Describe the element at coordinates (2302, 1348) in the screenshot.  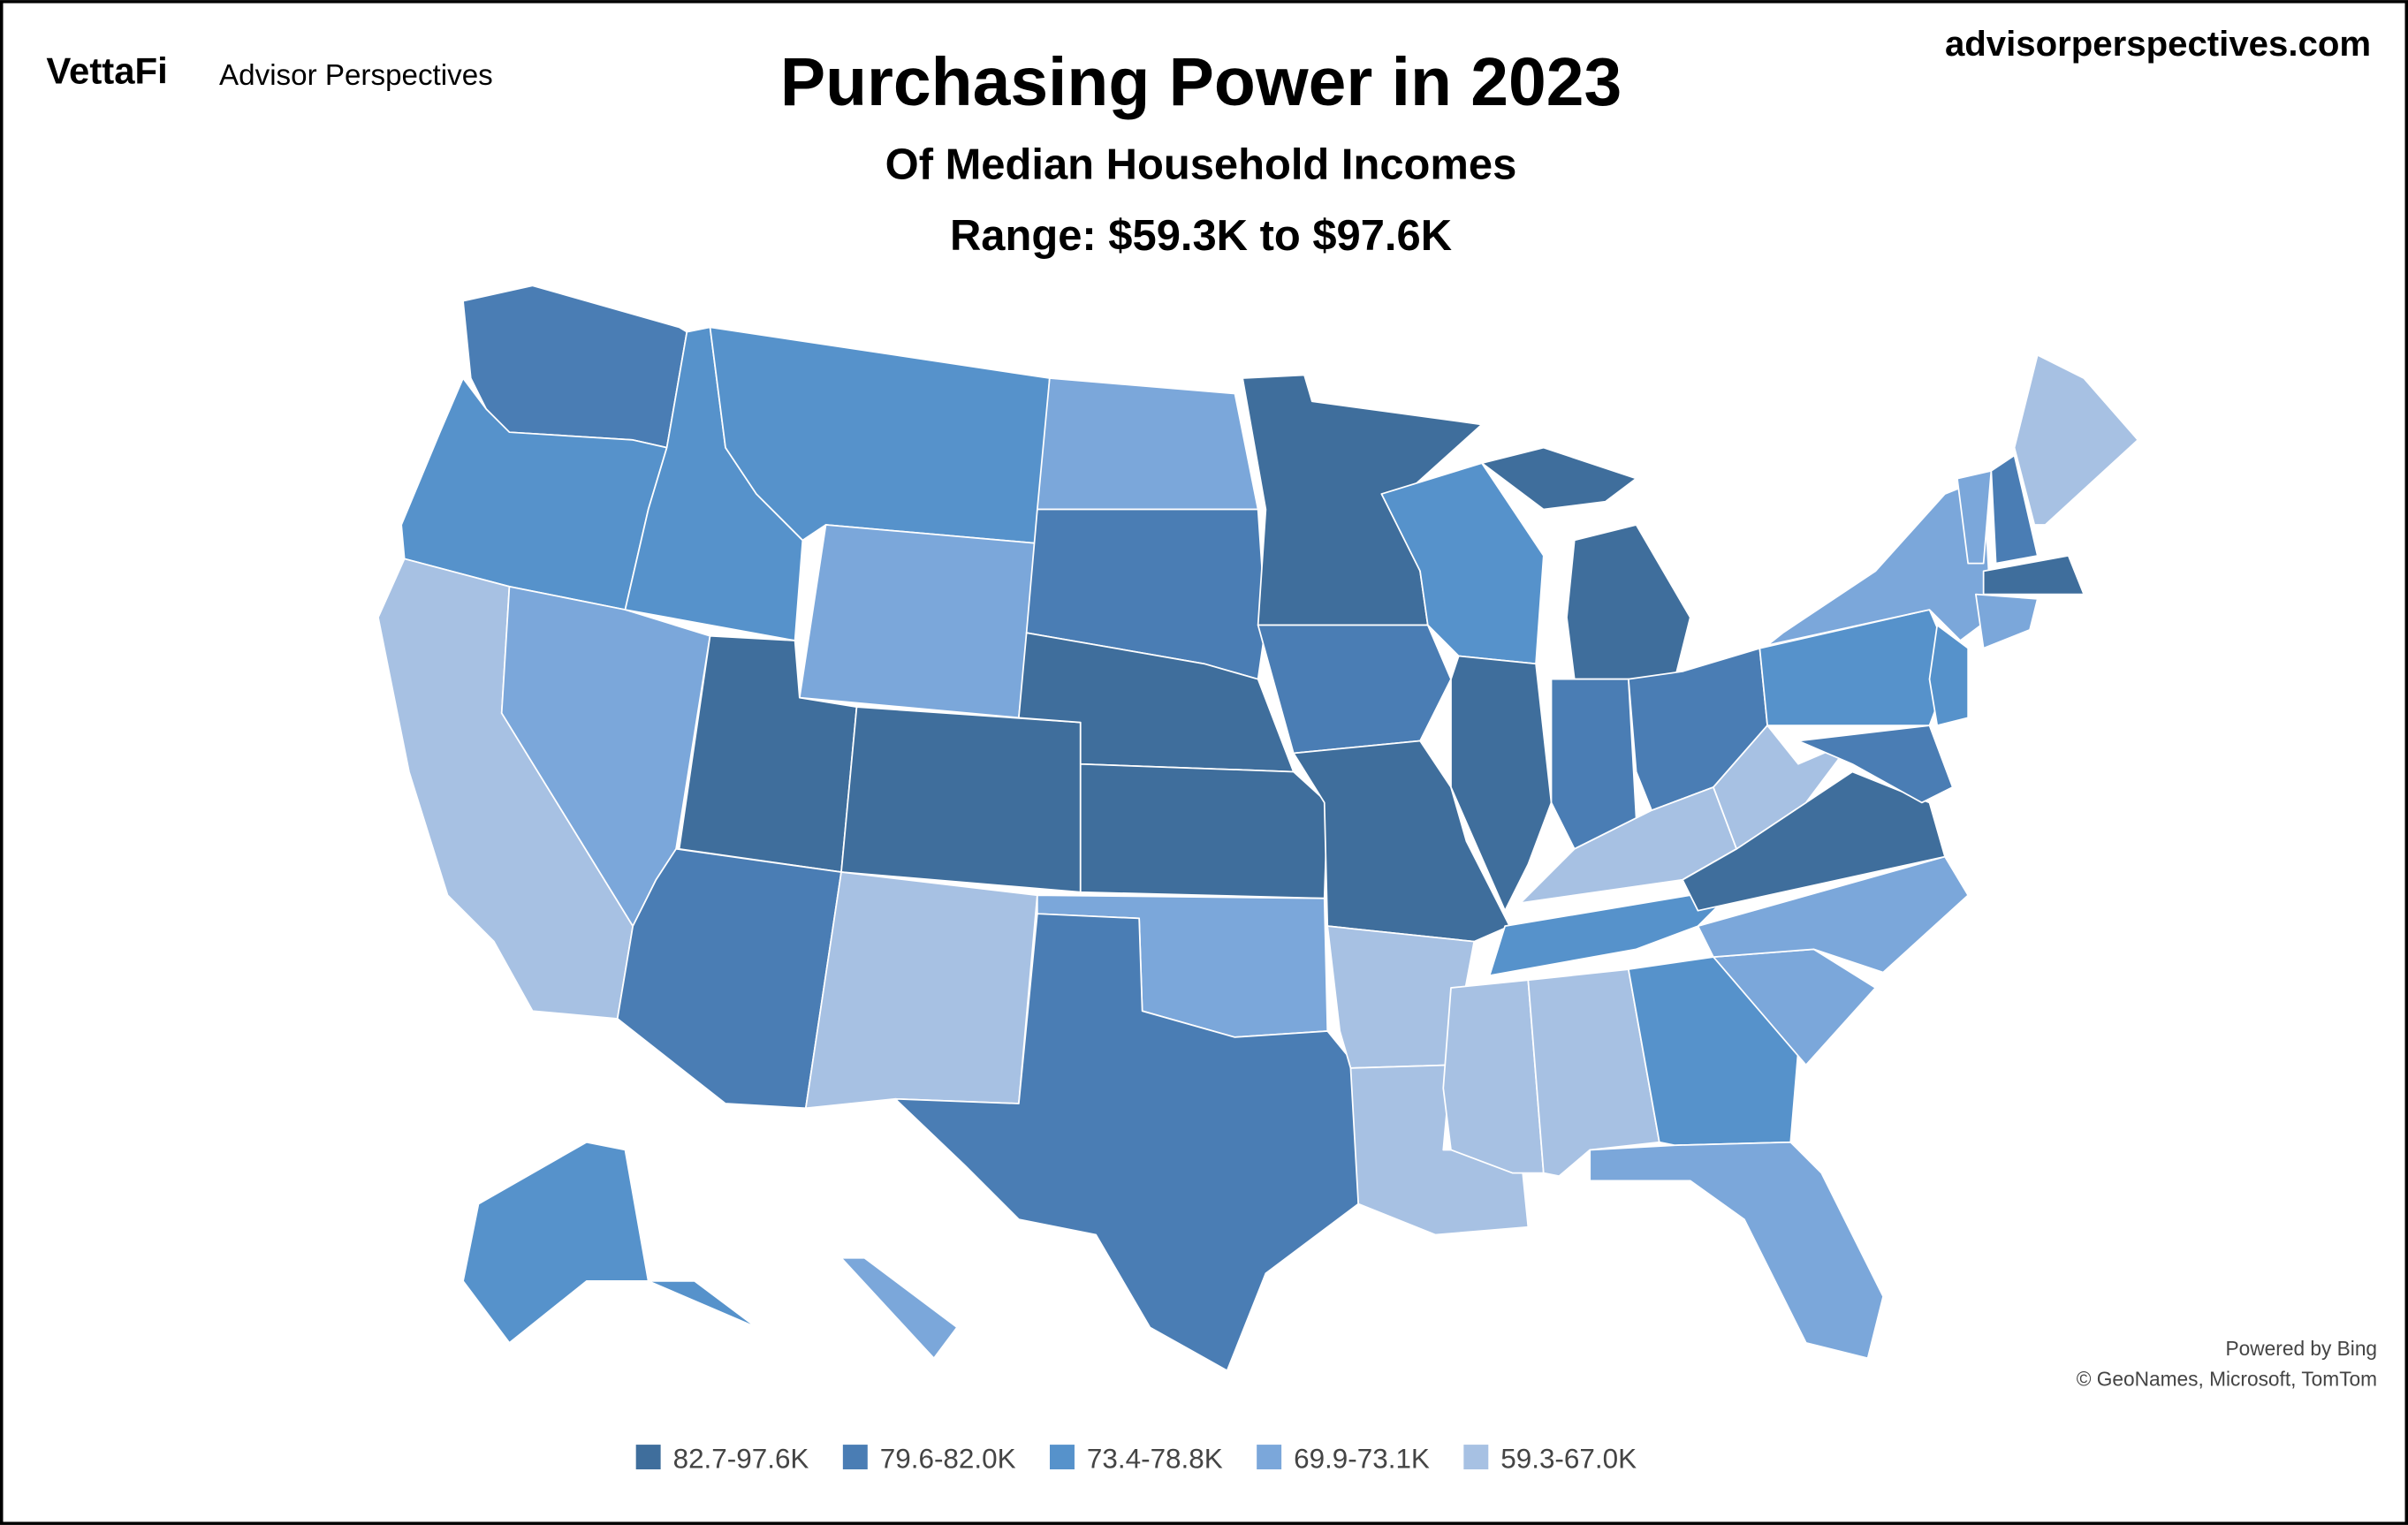
I see `credit: Powered by Bing` at that location.